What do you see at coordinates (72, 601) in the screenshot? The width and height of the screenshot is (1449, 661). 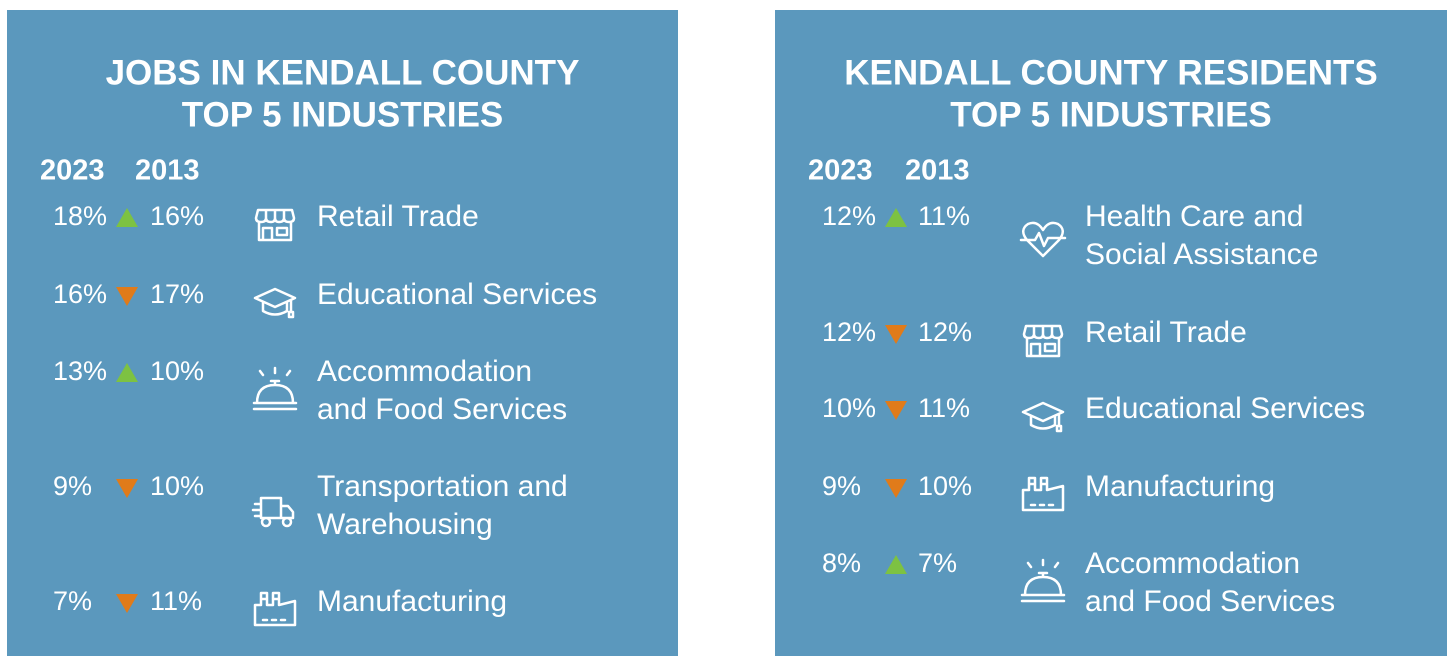 I see `value-2023: 7%` at bounding box center [72, 601].